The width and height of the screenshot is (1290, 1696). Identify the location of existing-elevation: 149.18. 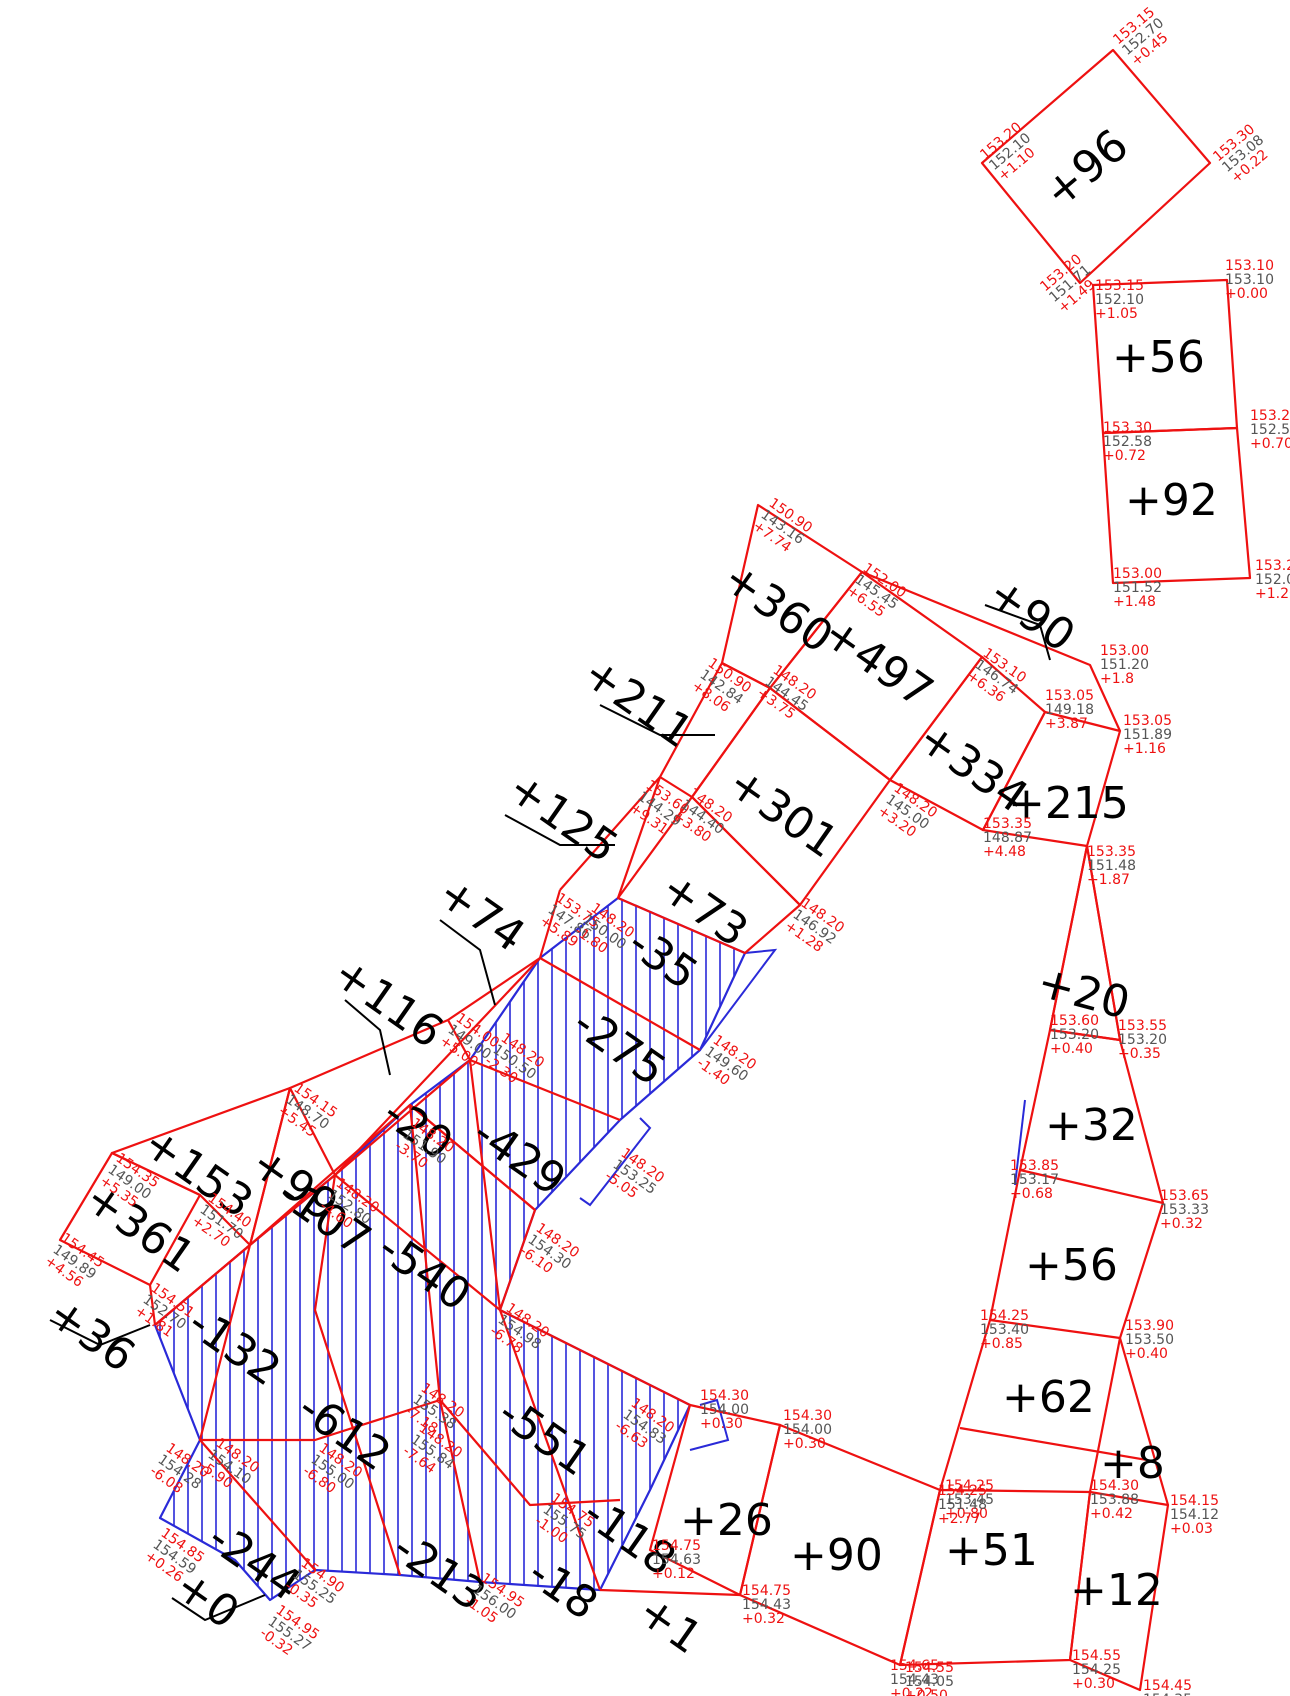
(1069, 710).